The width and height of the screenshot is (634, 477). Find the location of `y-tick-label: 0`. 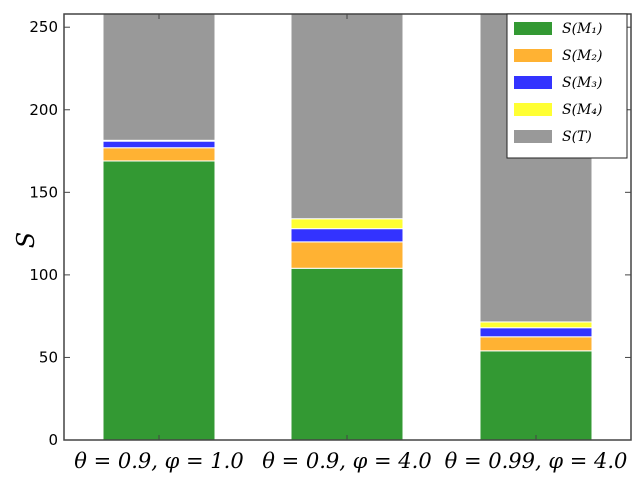

y-tick-label: 0 is located at coordinates (53, 440).